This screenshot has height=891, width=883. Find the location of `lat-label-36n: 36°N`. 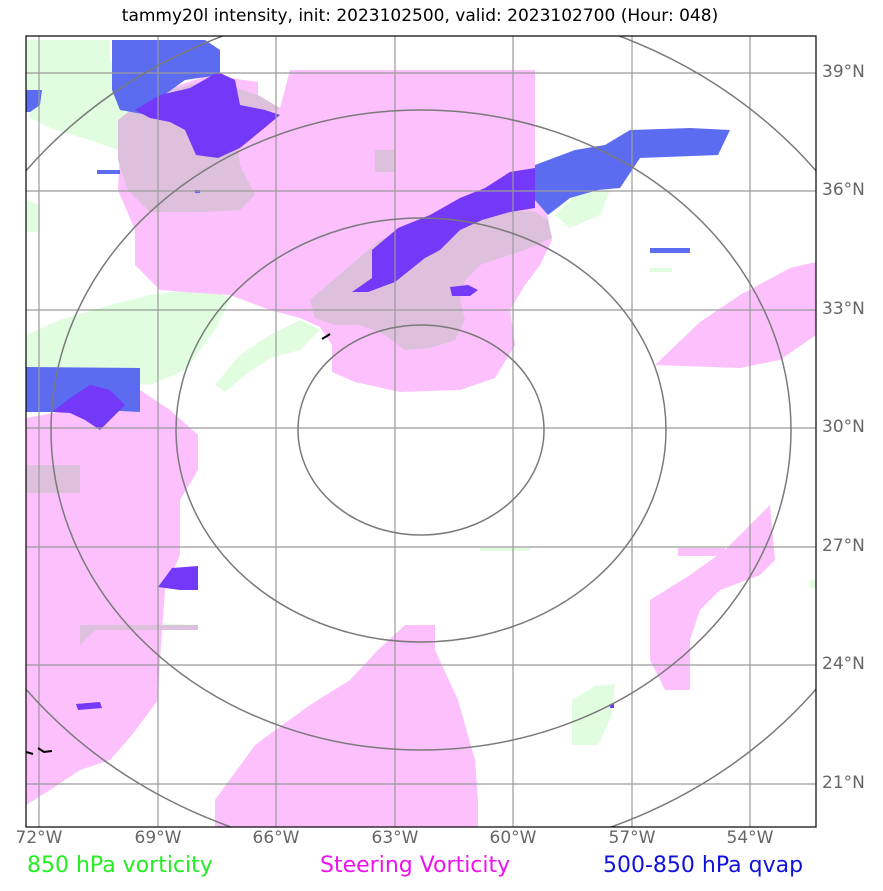

lat-label-36n: 36°N is located at coordinates (843, 190).